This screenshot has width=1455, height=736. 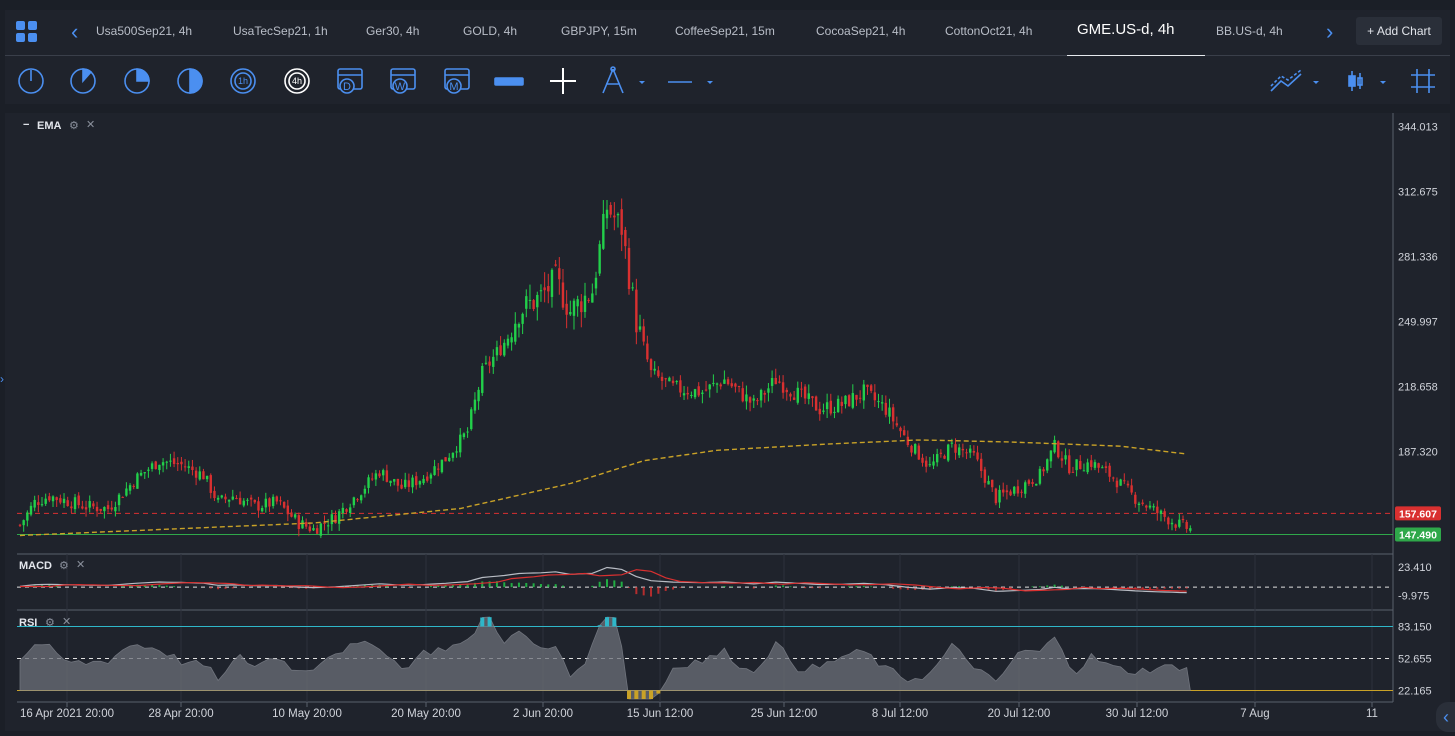 What do you see at coordinates (614, 622) in the screenshot?
I see `rsi-overbought-fill` at bounding box center [614, 622].